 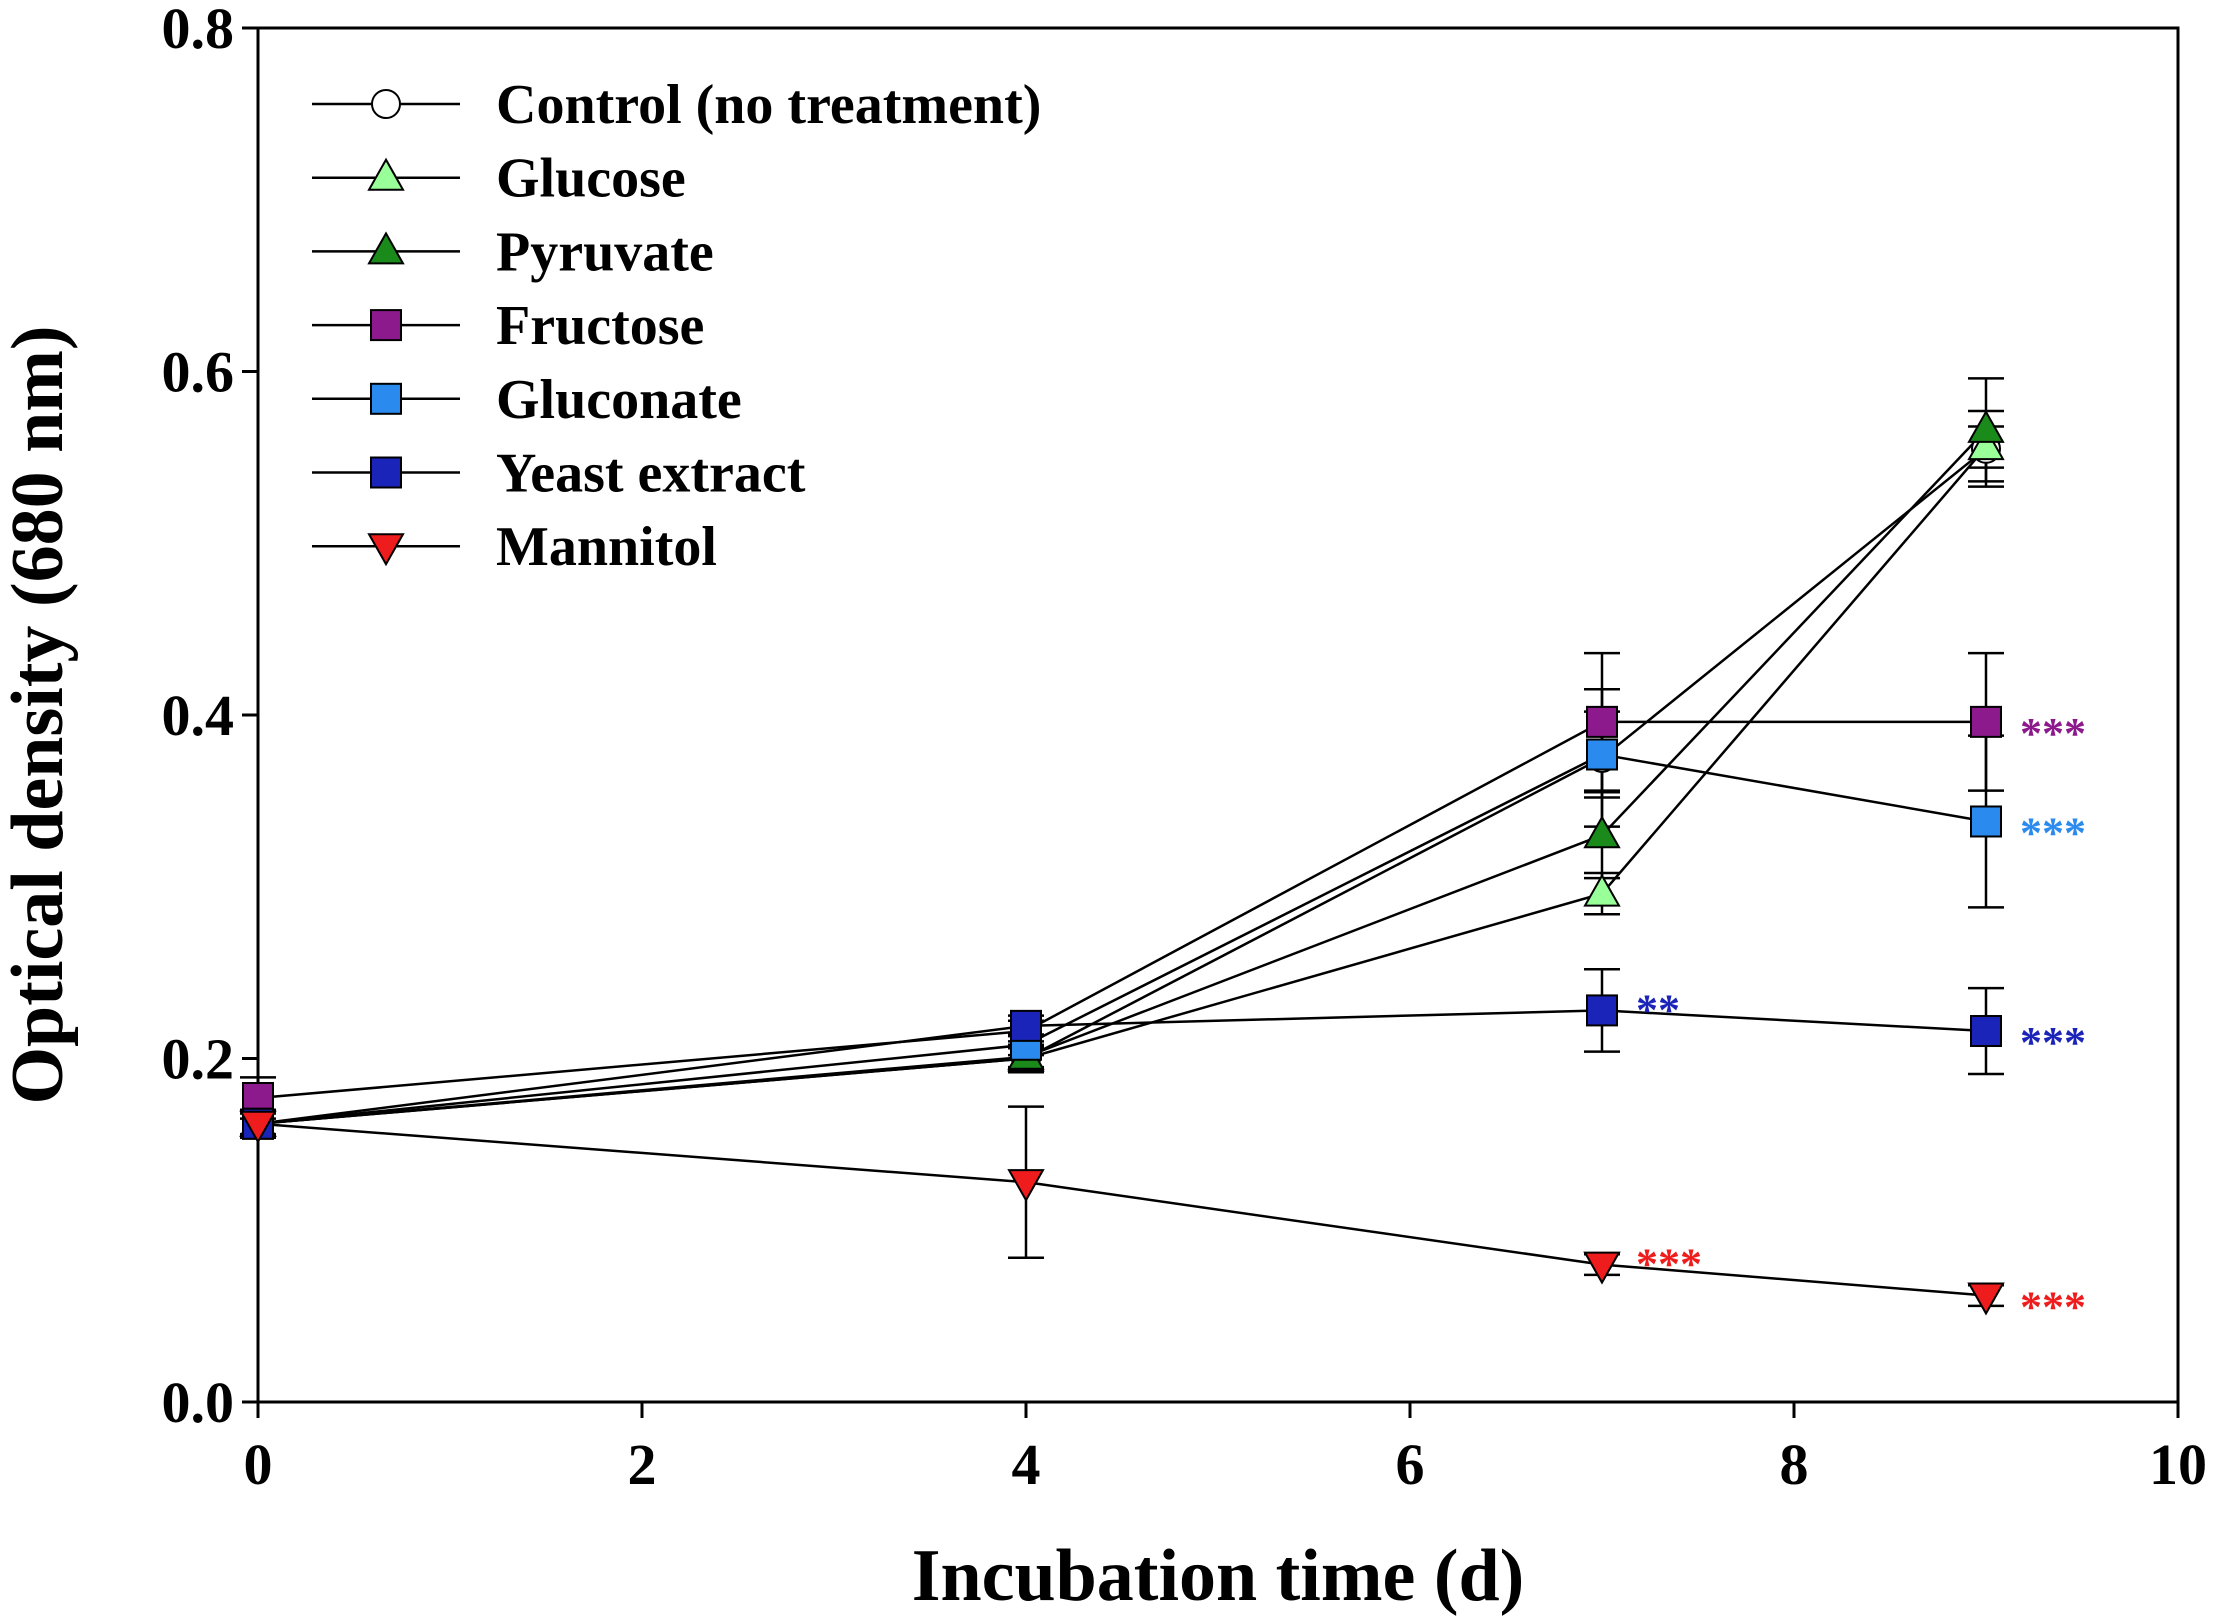 I want to click on significance-label: **, so click(x=1658, y=1009).